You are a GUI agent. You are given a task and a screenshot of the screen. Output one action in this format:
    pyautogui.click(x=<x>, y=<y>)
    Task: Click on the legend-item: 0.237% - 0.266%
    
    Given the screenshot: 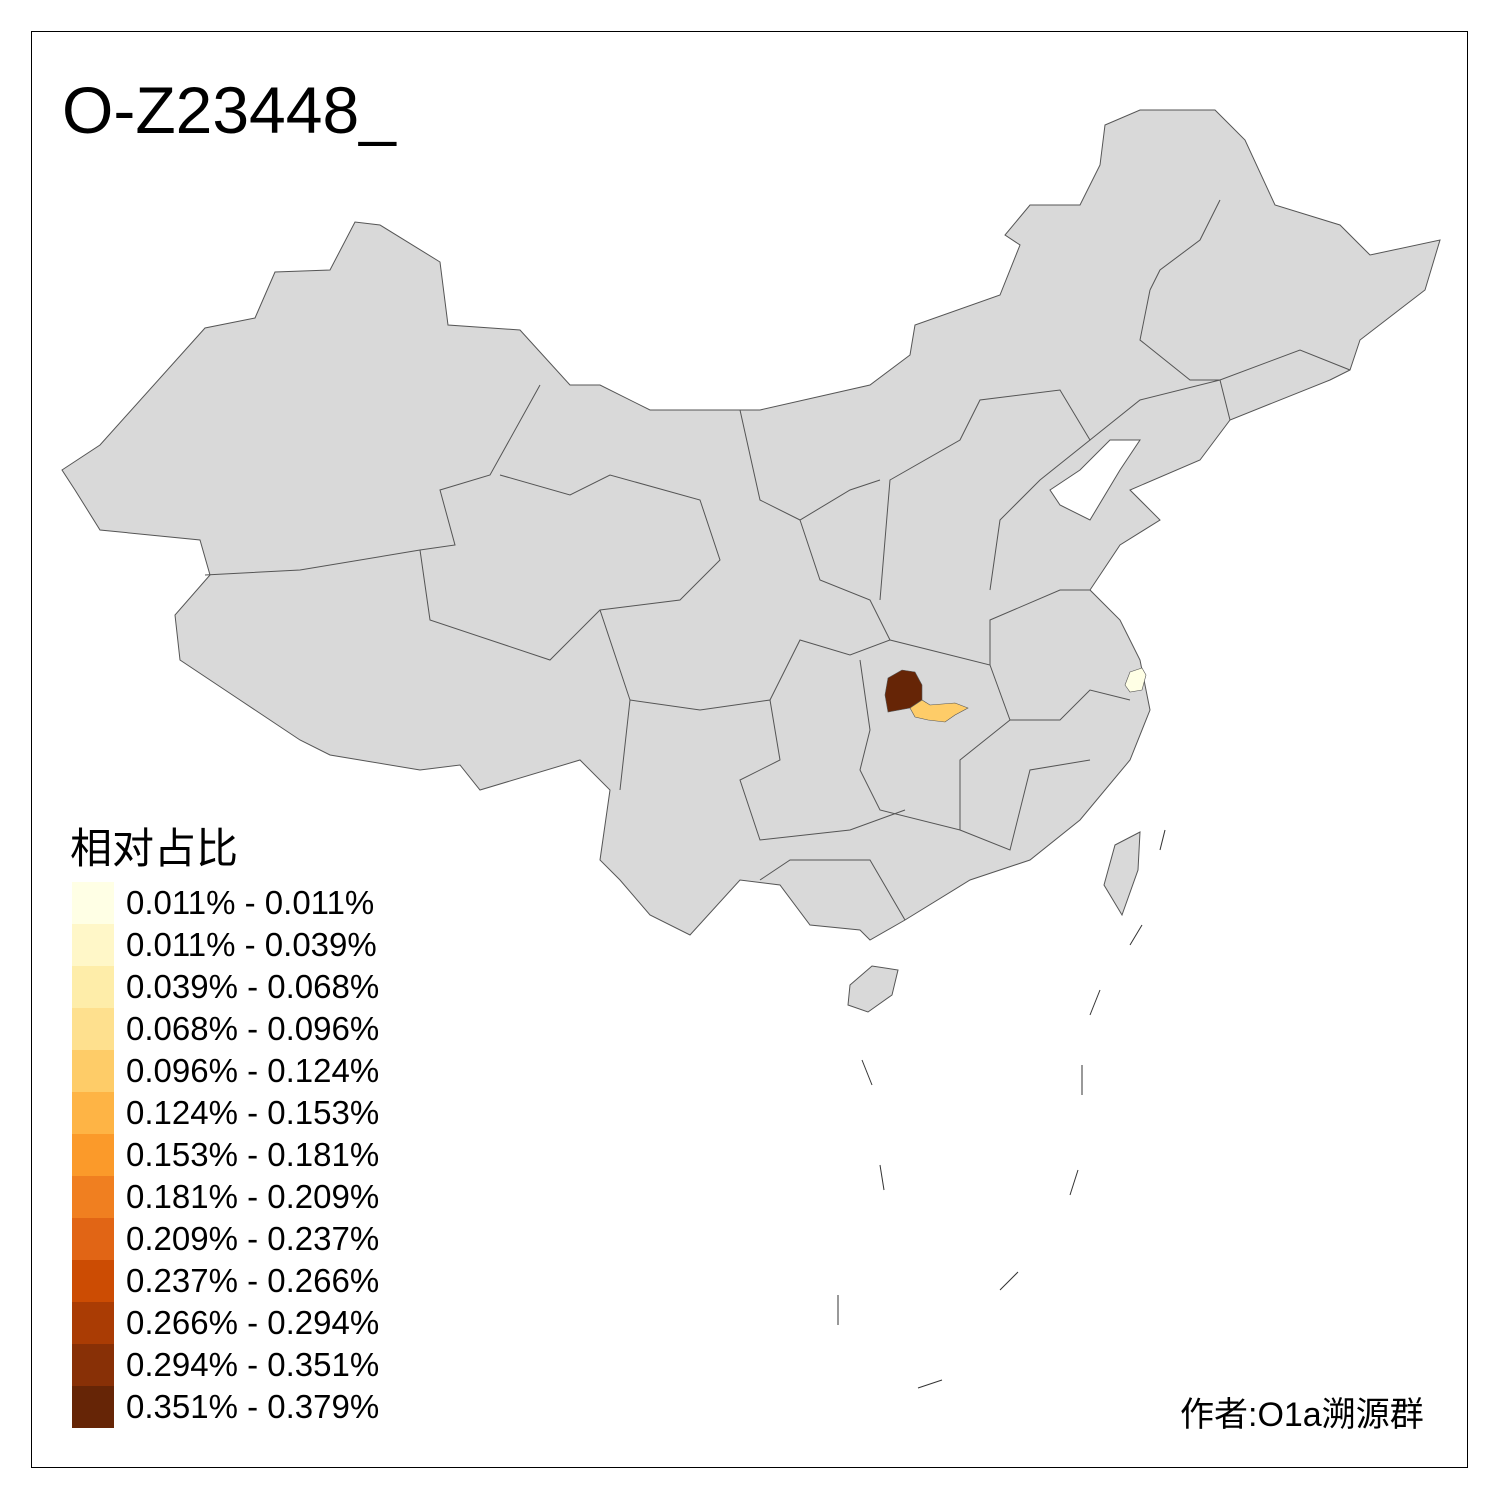 What is the action you would take?
    pyautogui.click(x=225, y=1281)
    